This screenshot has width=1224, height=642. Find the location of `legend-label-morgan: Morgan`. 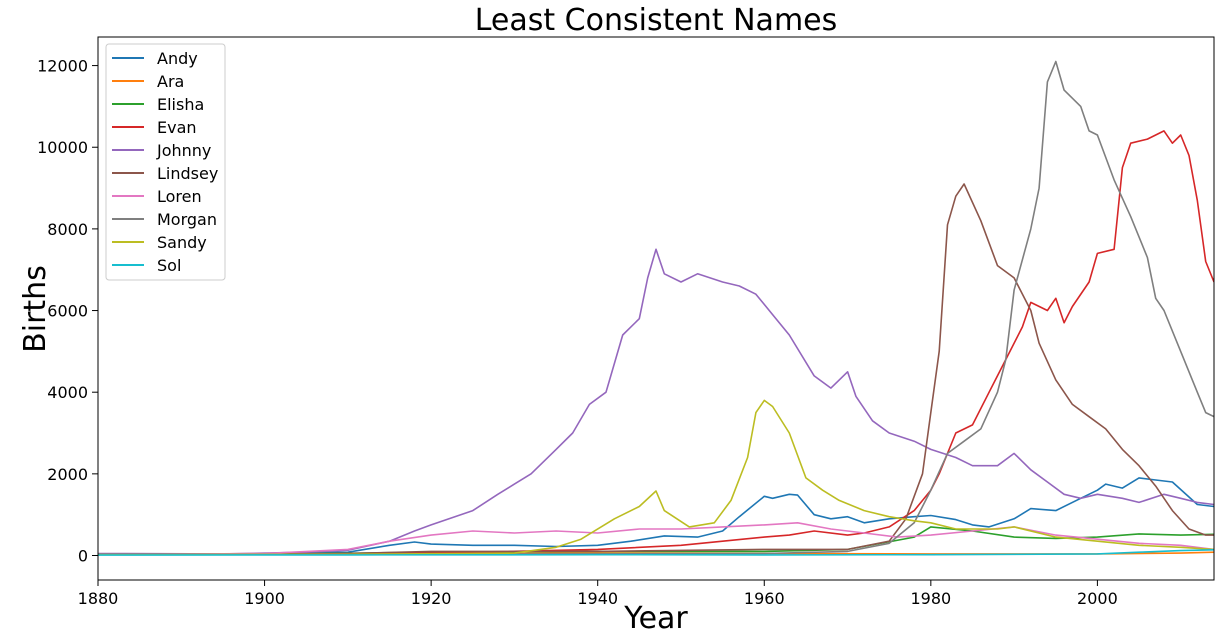

legend-label-morgan: Morgan is located at coordinates (187, 219).